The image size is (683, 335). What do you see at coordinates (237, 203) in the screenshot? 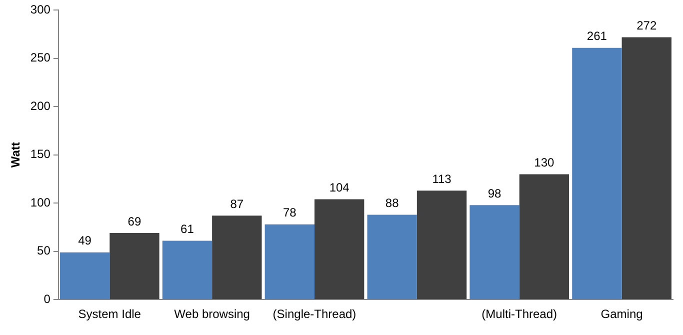
I see `data-label: 87` at bounding box center [237, 203].